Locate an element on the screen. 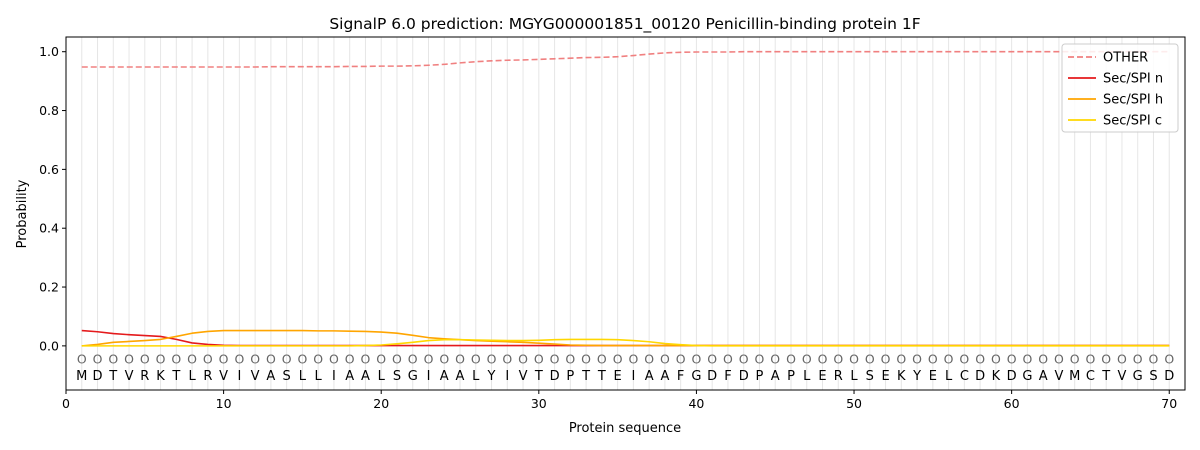 This screenshot has height=450, width=1200. residue-58: D is located at coordinates (980, 376).